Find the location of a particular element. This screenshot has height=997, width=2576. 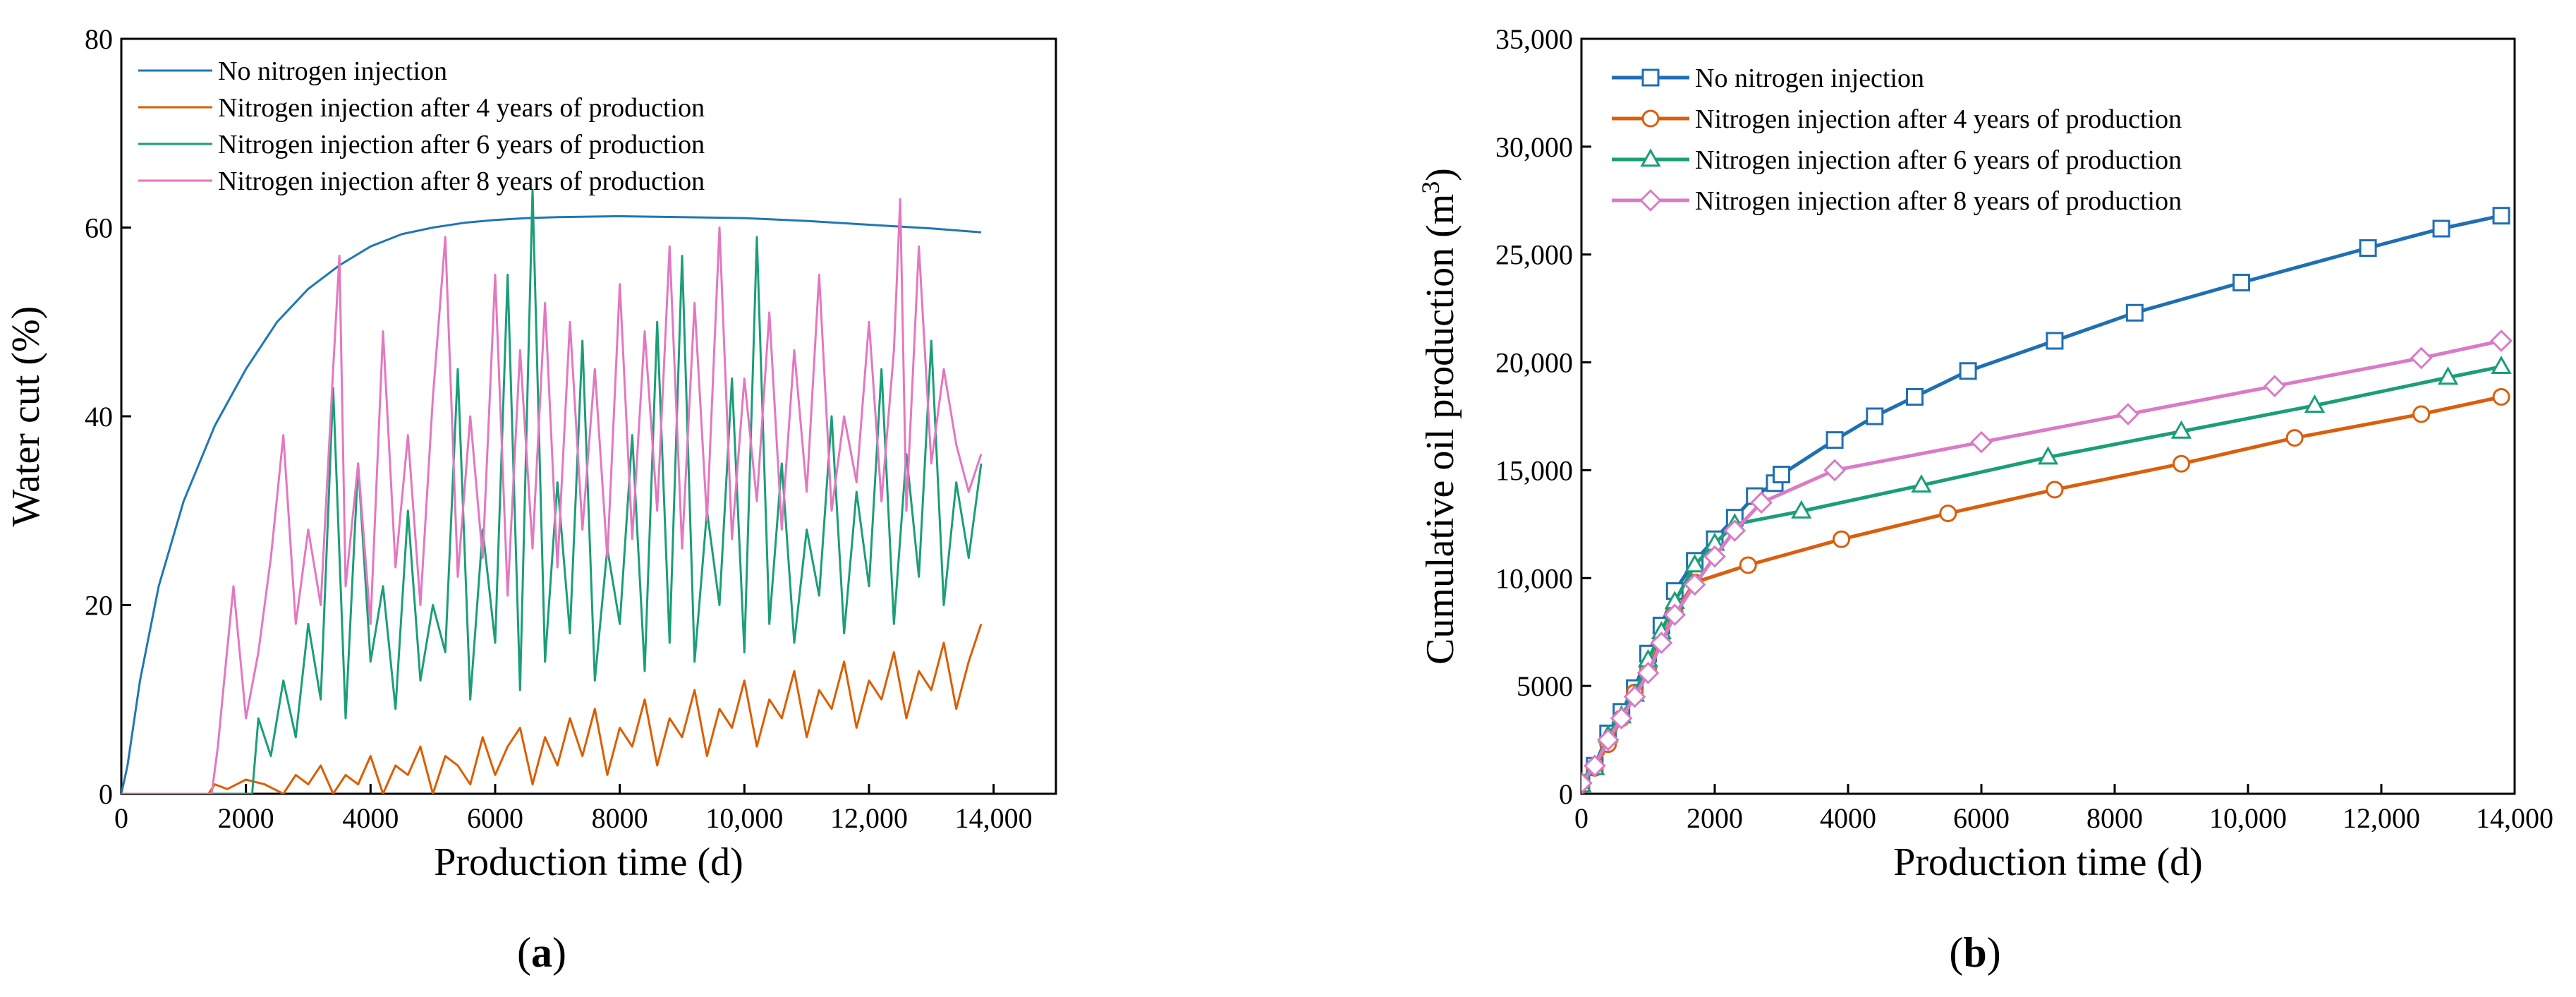

panel-label: (a) is located at coordinates (541, 953).